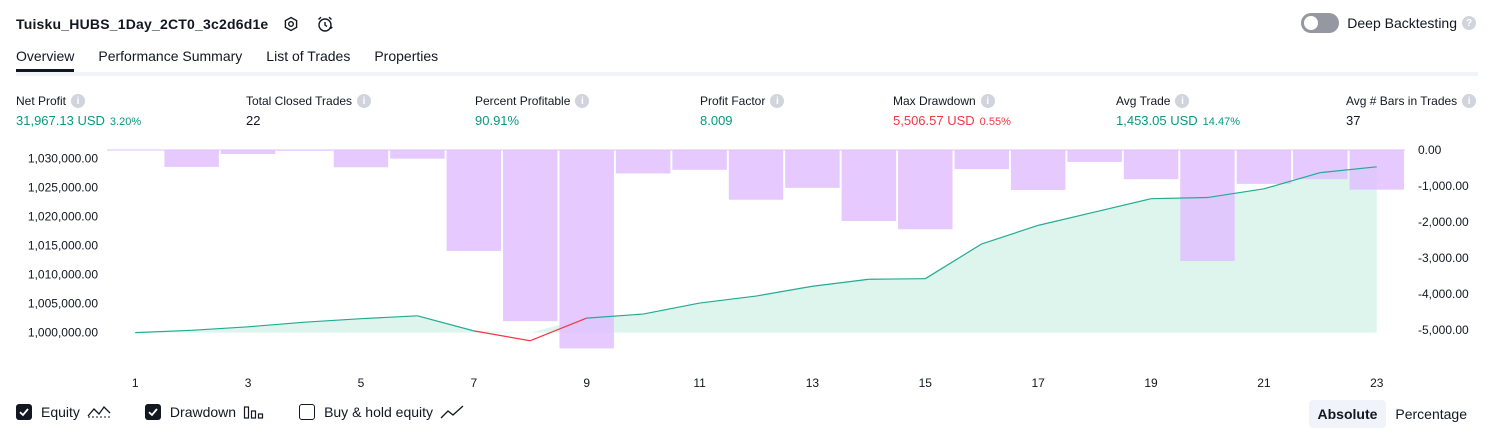 Image resolution: width=1494 pixels, height=438 pixels. Describe the element at coordinates (307, 412) in the screenshot. I see `buy-hold-checkbox` at that location.